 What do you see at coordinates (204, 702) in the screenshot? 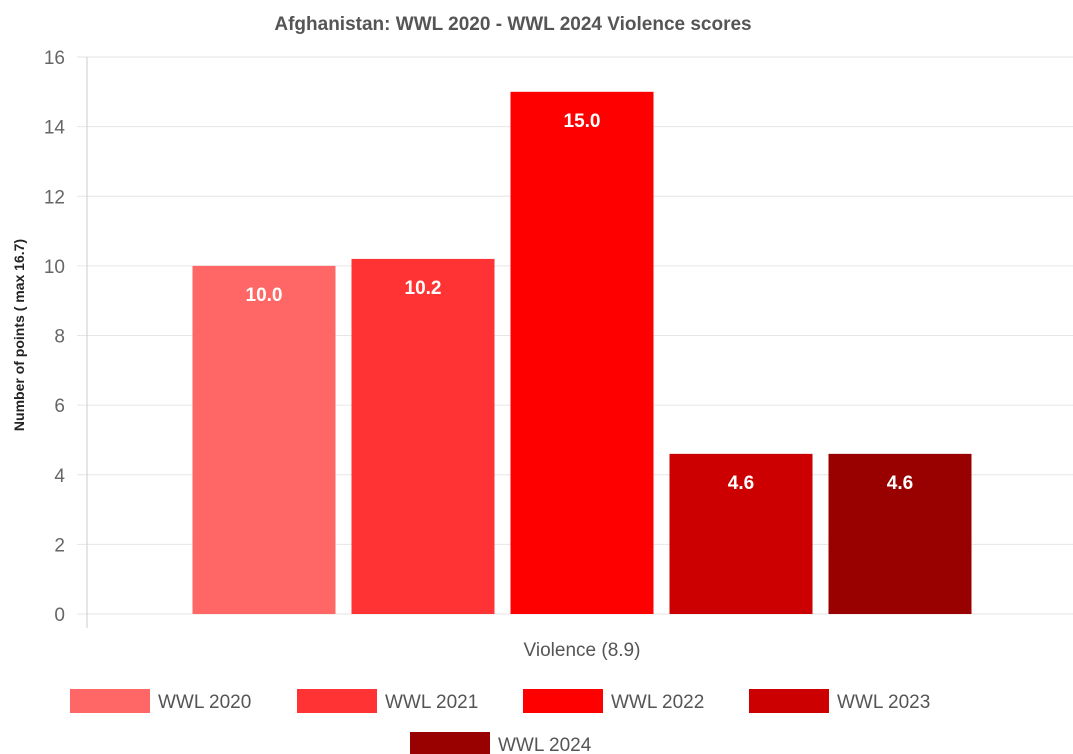
I see `legend-item-label: WWL 2020` at bounding box center [204, 702].